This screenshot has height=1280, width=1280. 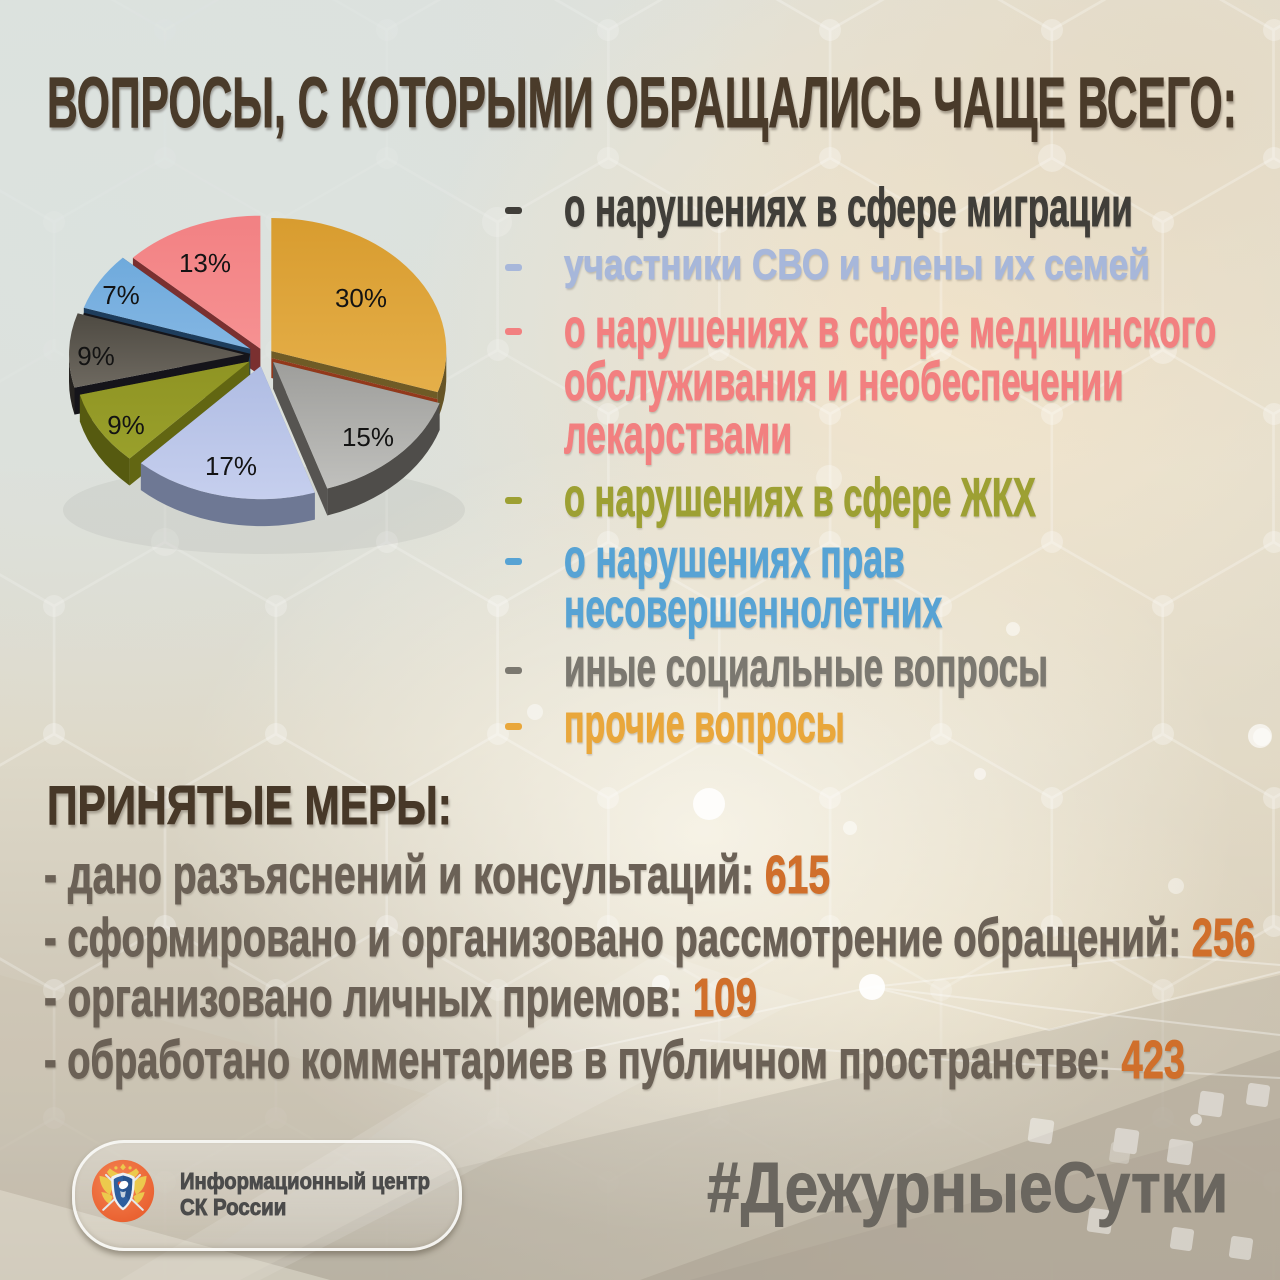 I want to click on svg-text: 7%, so click(x=121, y=295).